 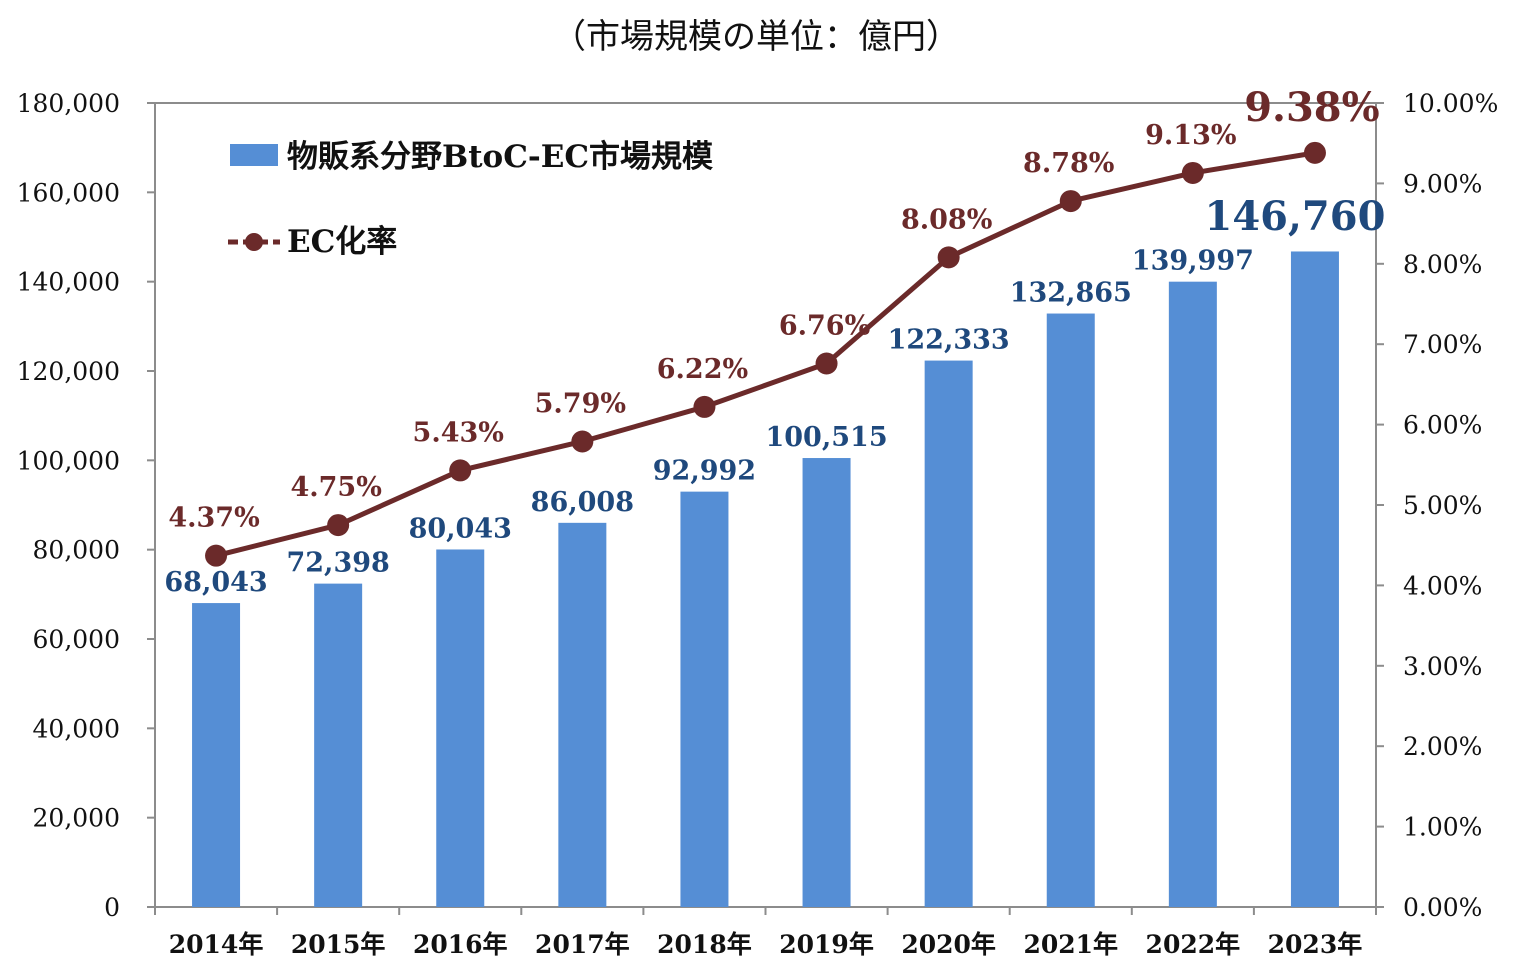 I want to click on y-right-tick-label: 5.00%, so click(x=1442, y=505).